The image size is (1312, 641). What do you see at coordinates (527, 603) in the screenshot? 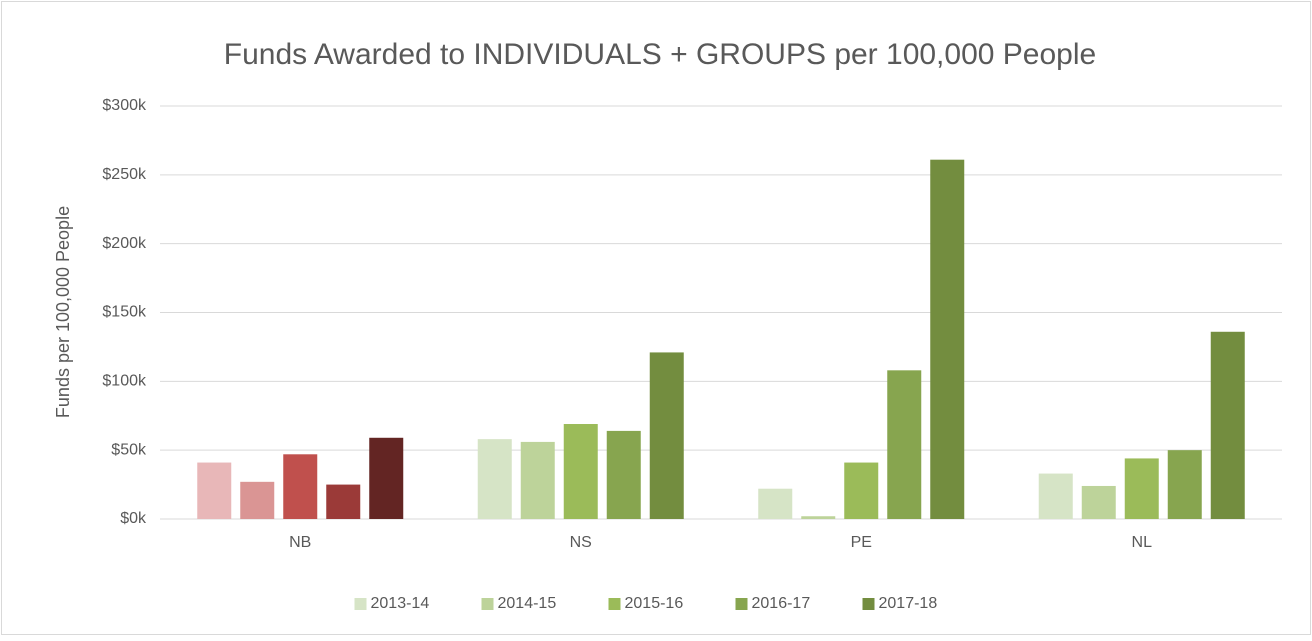
I see `legend-label: 2014-15` at bounding box center [527, 603].